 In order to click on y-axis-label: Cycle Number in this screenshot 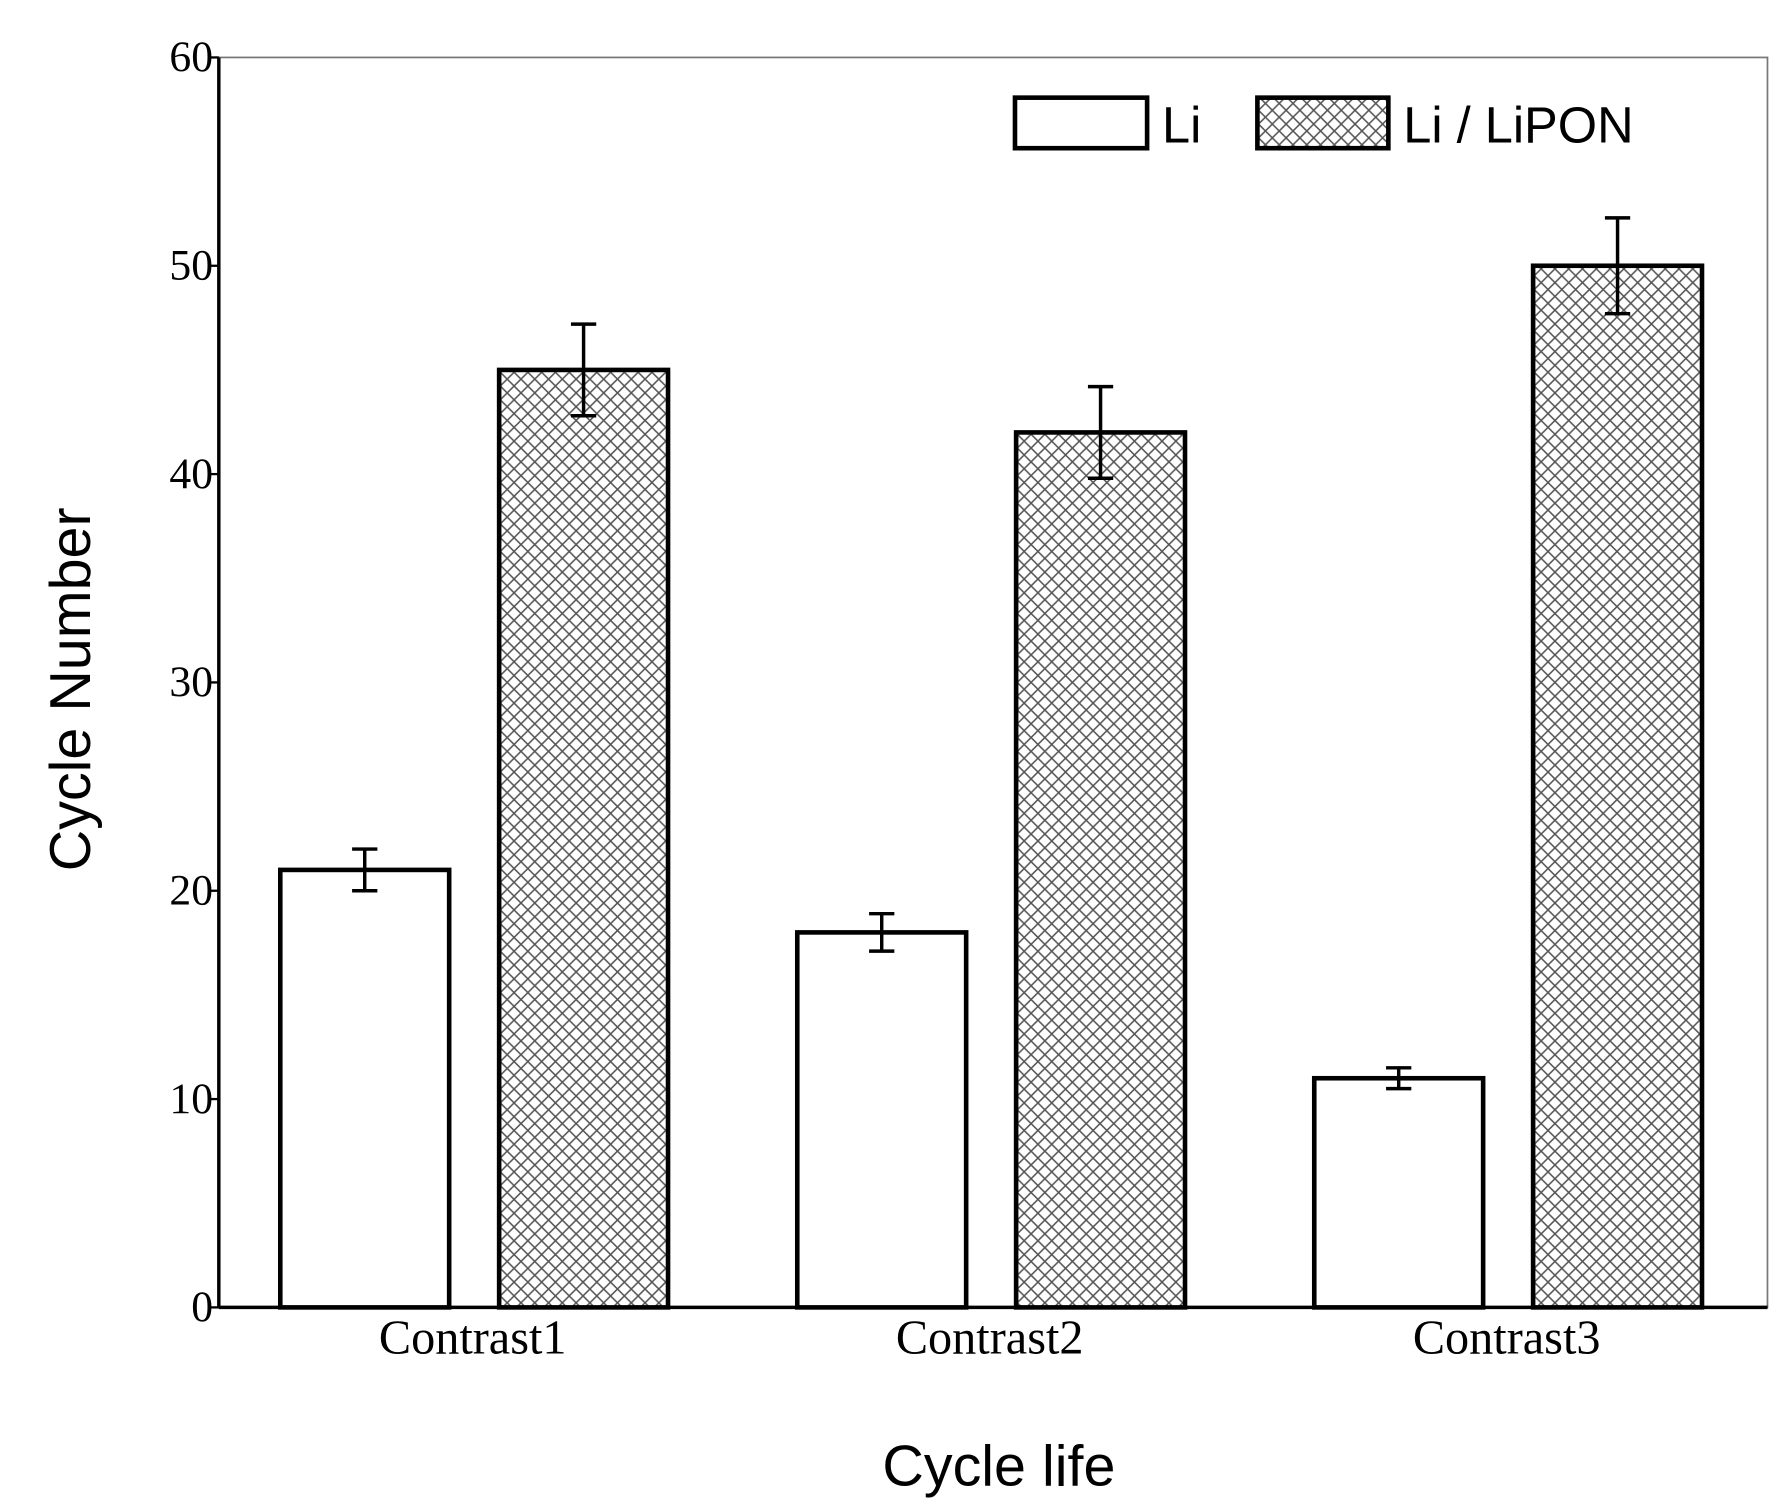, I will do `click(71, 689)`.